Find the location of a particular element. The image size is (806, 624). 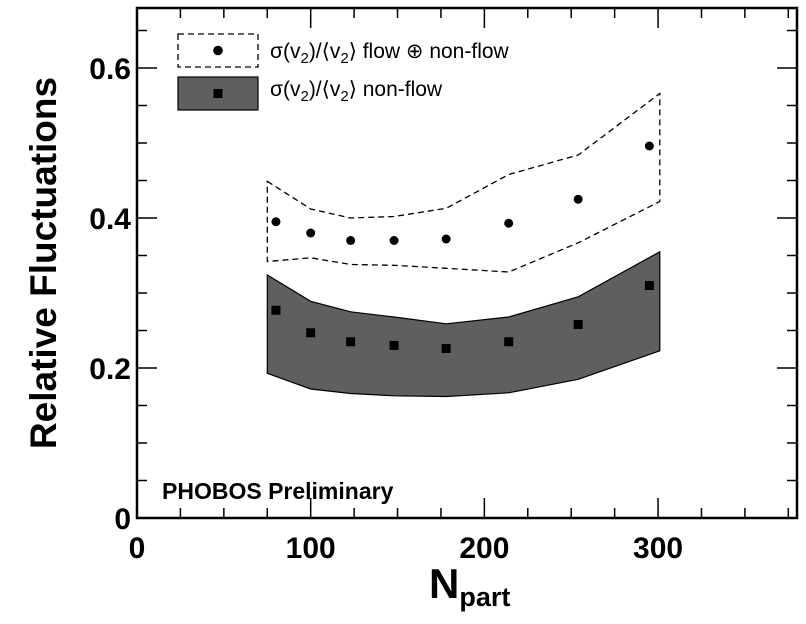

legend-swatch-flow-nonflow is located at coordinates (218, 50).